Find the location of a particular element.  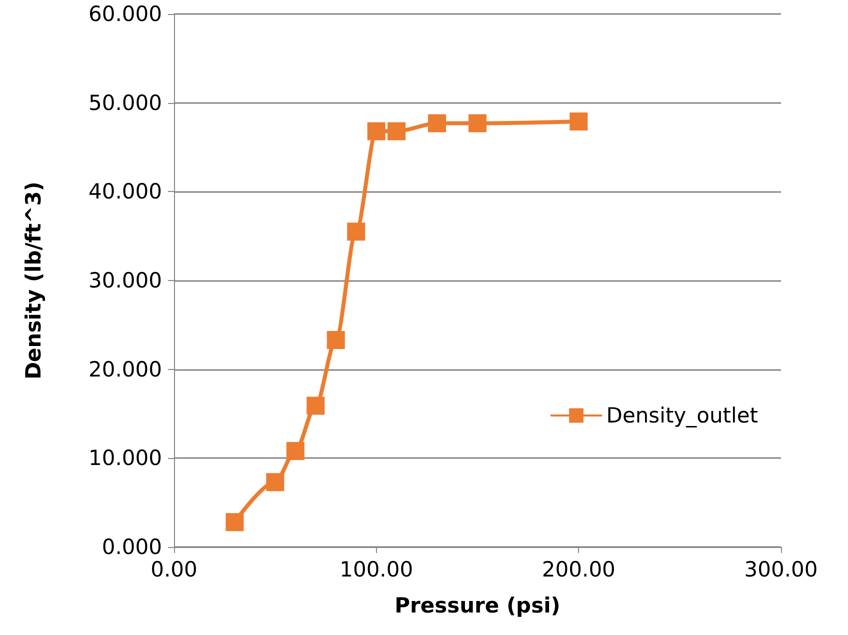

x-tick-label: 200.00 is located at coordinates (579, 570).